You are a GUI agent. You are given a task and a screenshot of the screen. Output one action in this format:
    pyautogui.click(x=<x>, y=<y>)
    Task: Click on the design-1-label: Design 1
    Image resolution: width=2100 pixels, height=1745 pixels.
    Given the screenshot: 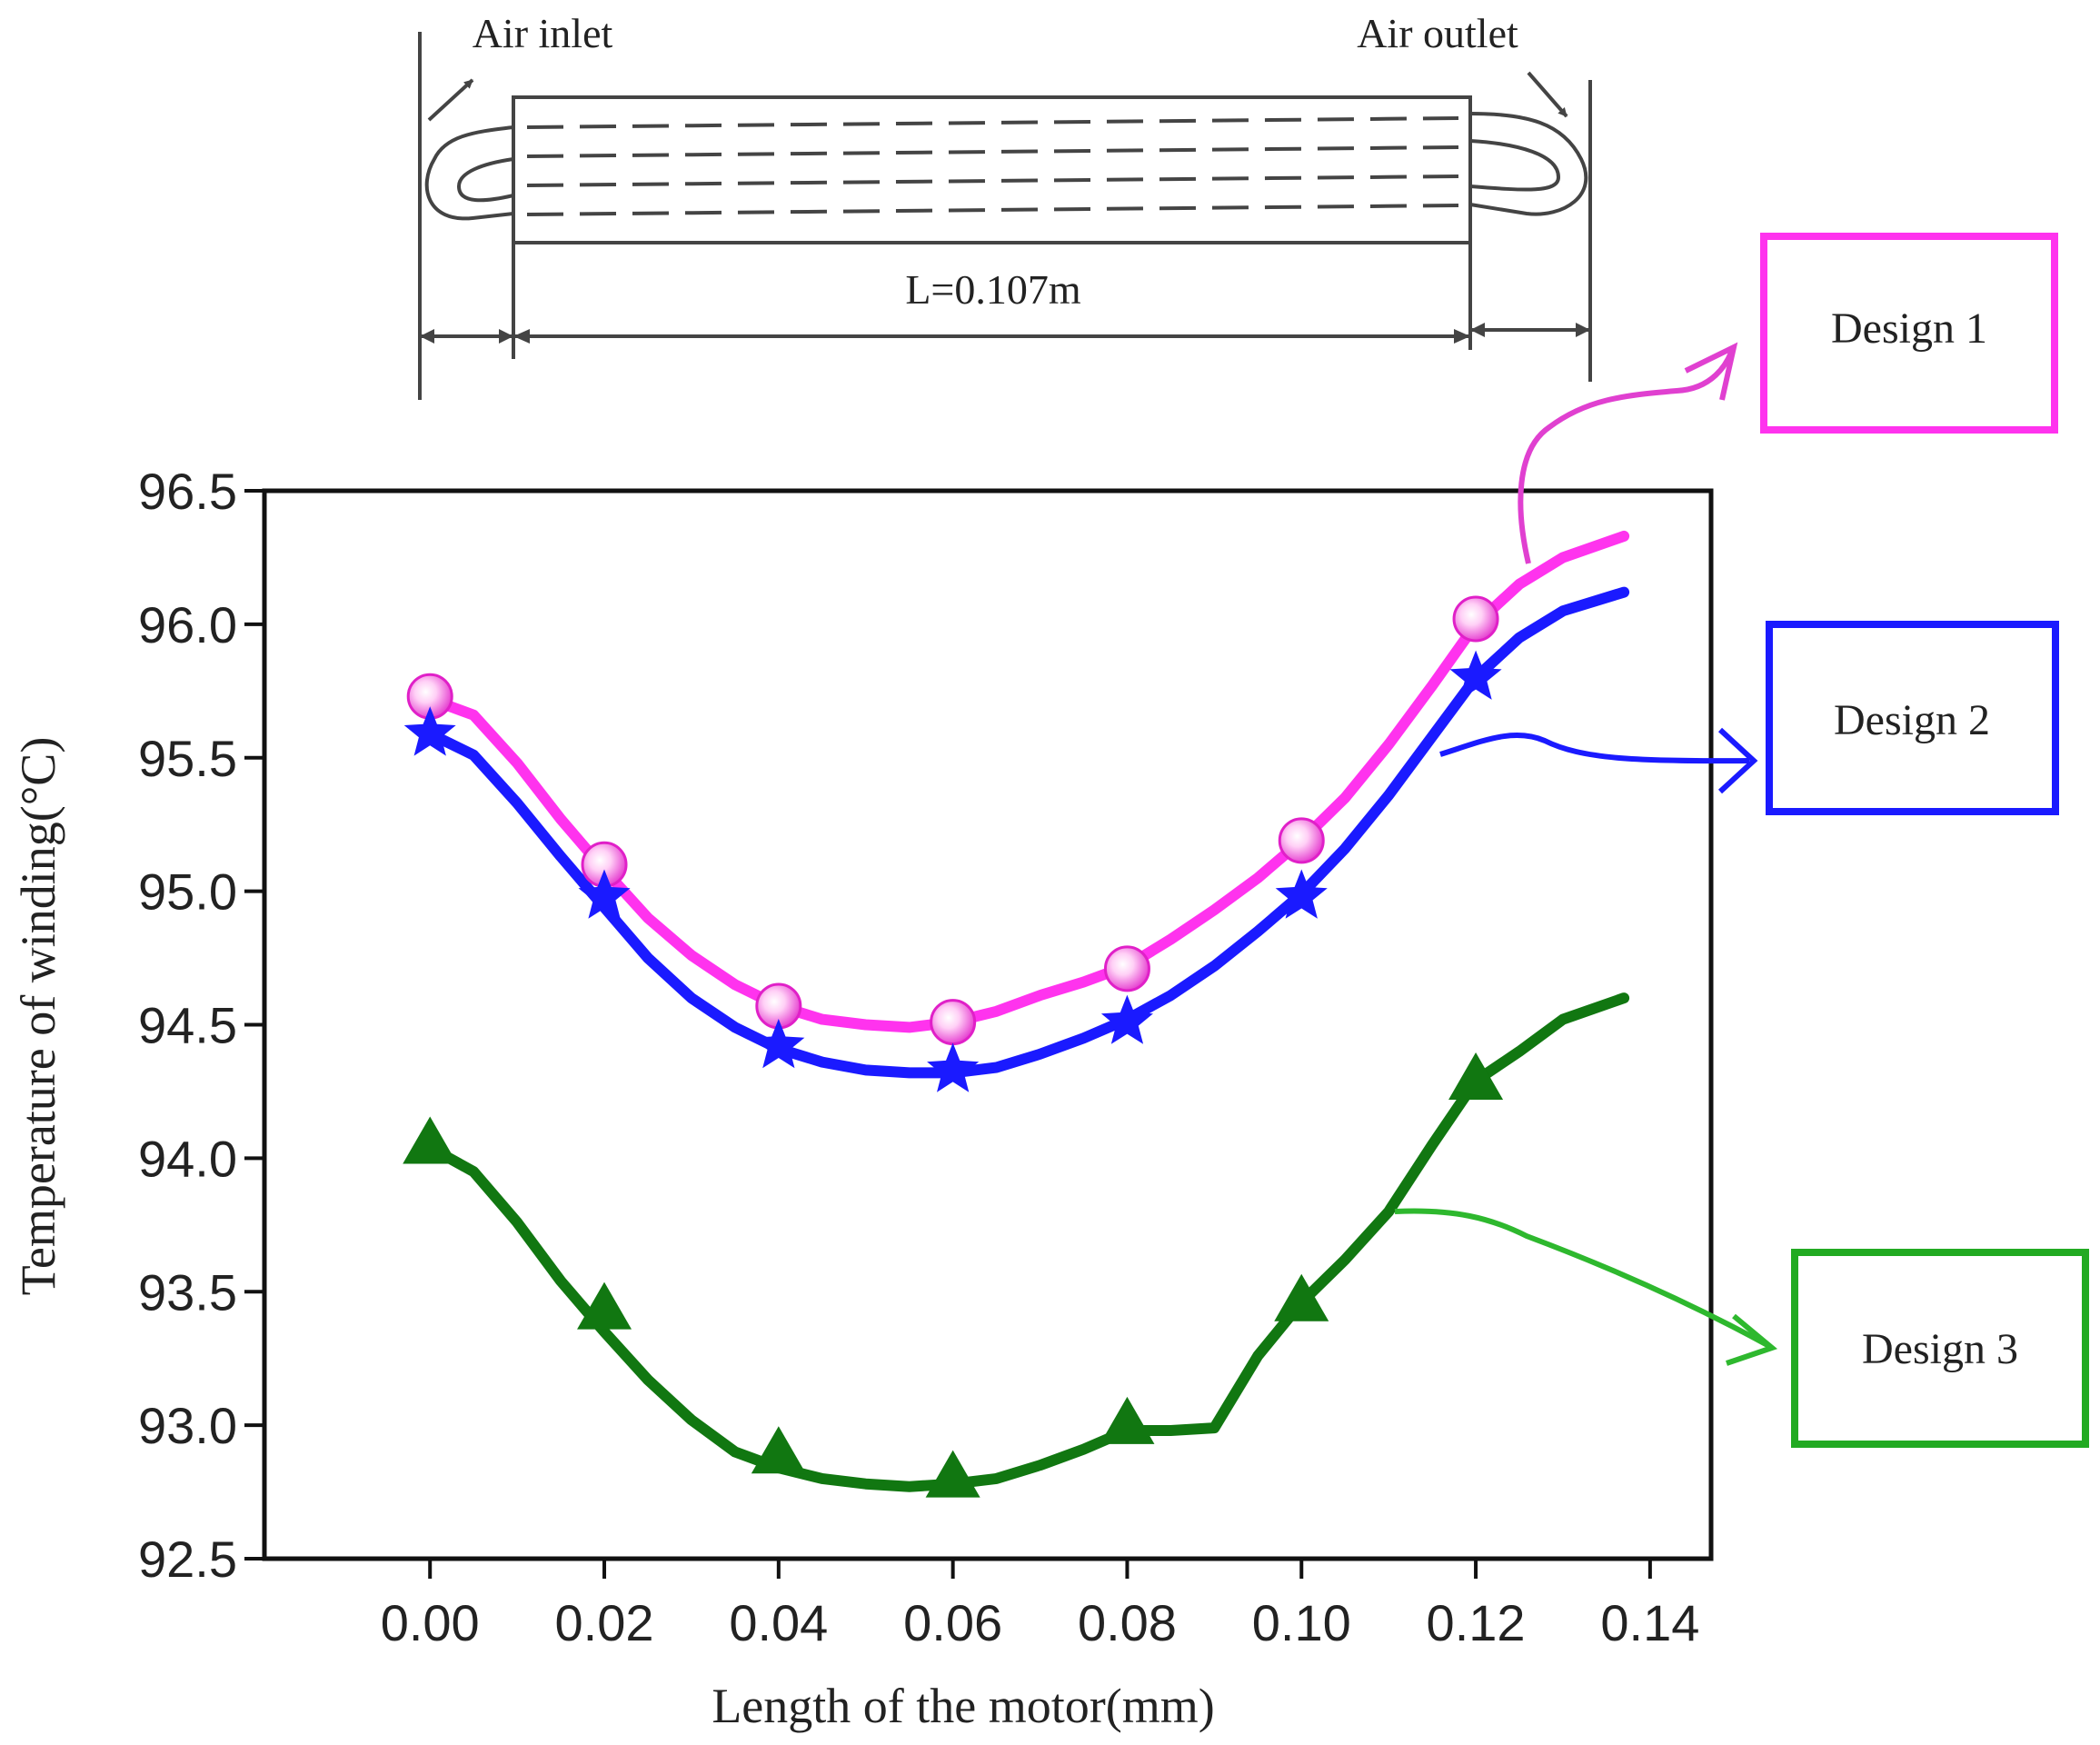 What is the action you would take?
    pyautogui.click(x=1909, y=328)
    